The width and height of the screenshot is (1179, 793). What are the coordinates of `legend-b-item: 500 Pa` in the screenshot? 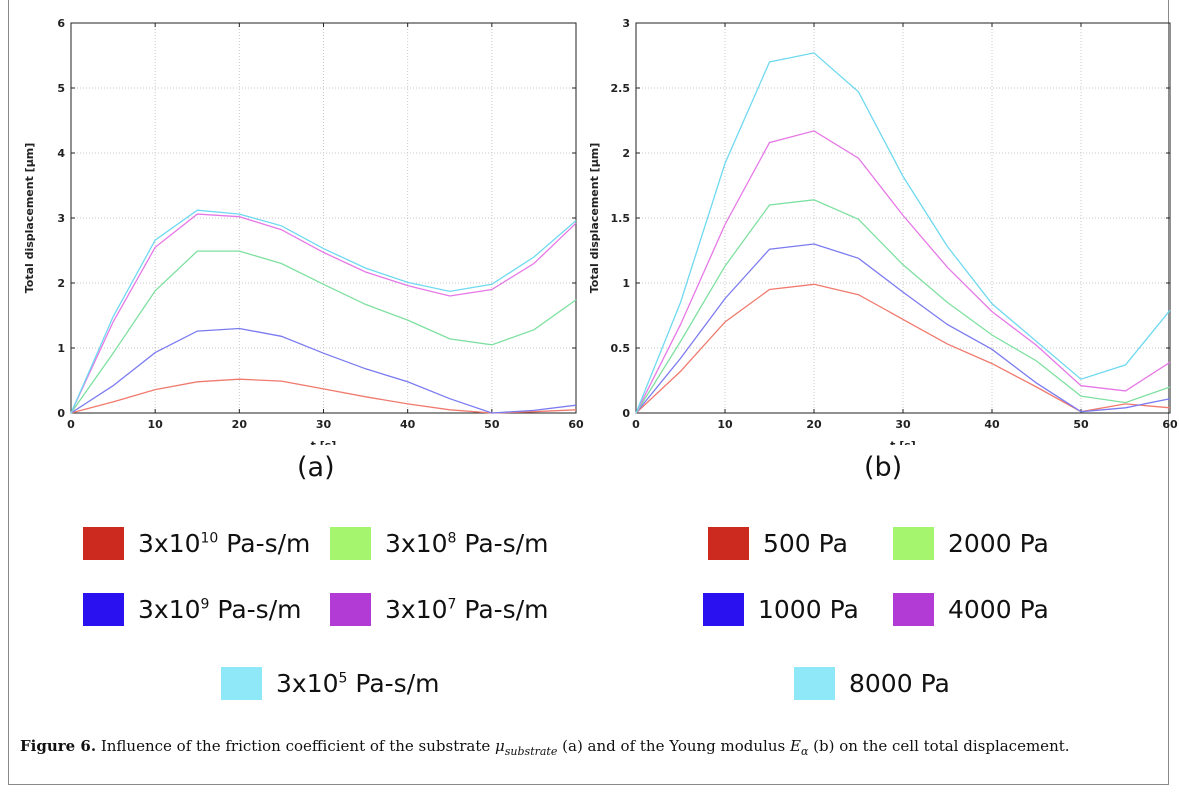 It's located at (778, 543).